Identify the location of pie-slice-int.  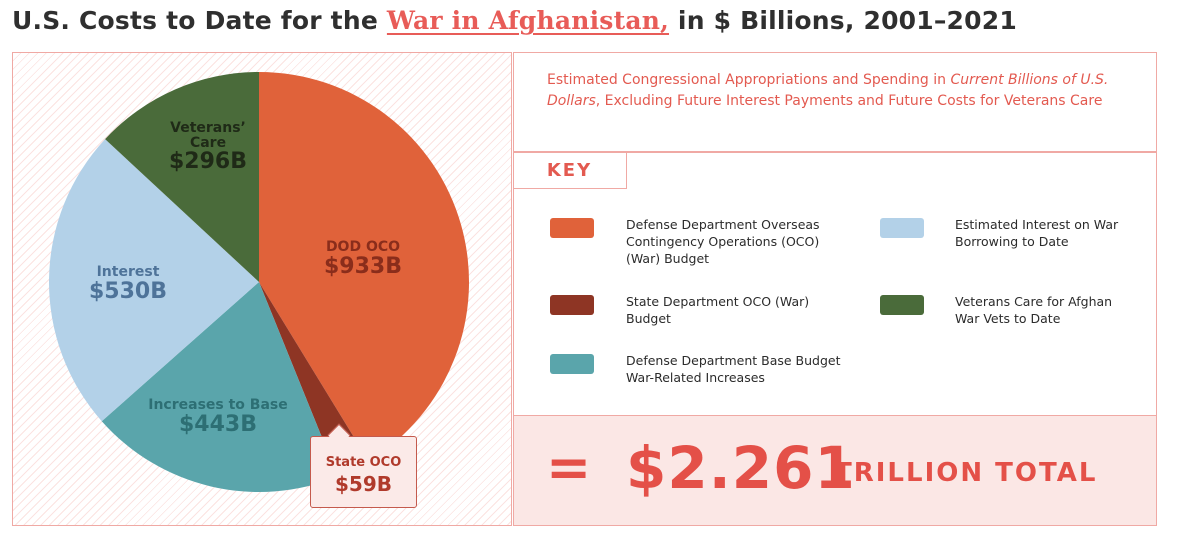
(153, 280).